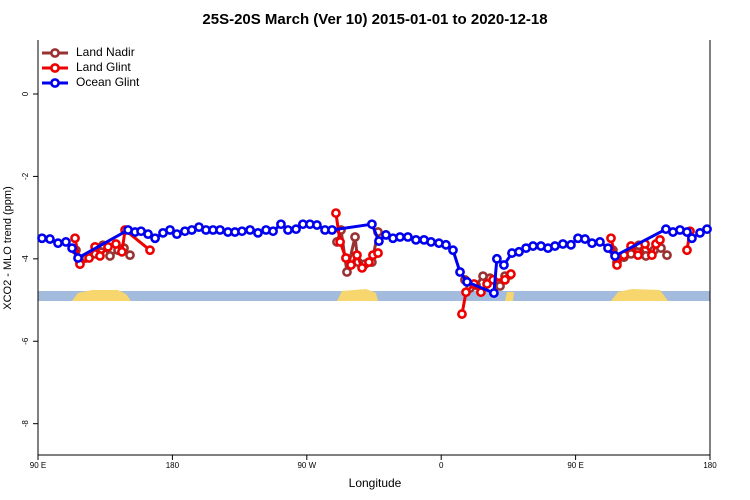  What do you see at coordinates (710, 465) in the screenshot?
I see `x-tick-label: 180` at bounding box center [710, 465].